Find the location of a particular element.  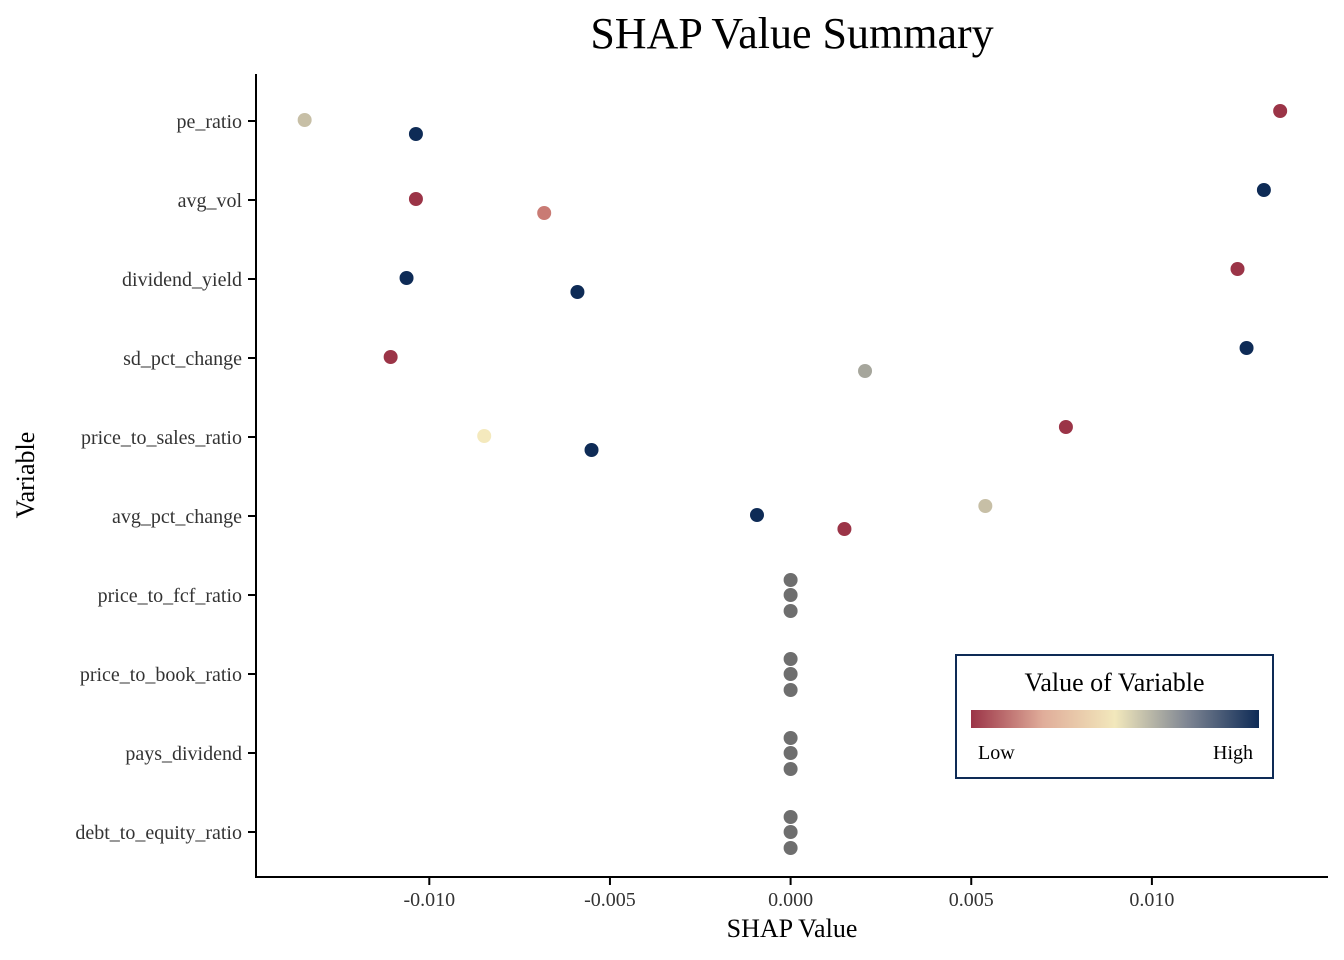

x-tick-label: 0.000 is located at coordinates (790, 900).